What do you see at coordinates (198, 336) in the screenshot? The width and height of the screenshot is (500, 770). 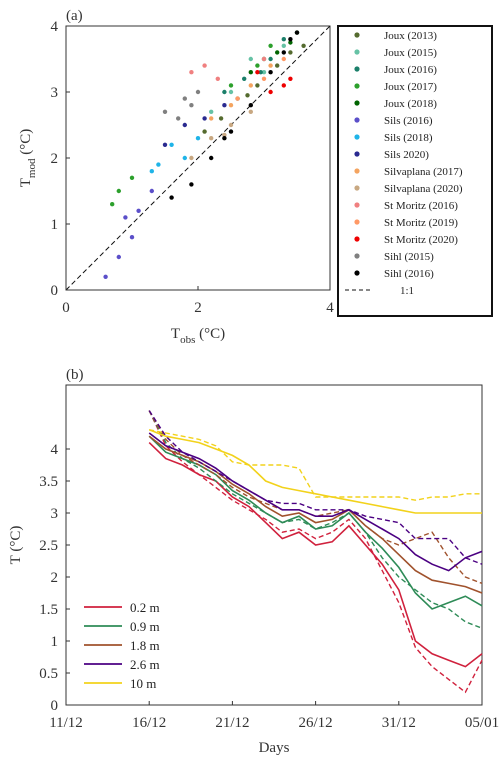 I see `panel-a-xlabel: Tobs (°C)` at bounding box center [198, 336].